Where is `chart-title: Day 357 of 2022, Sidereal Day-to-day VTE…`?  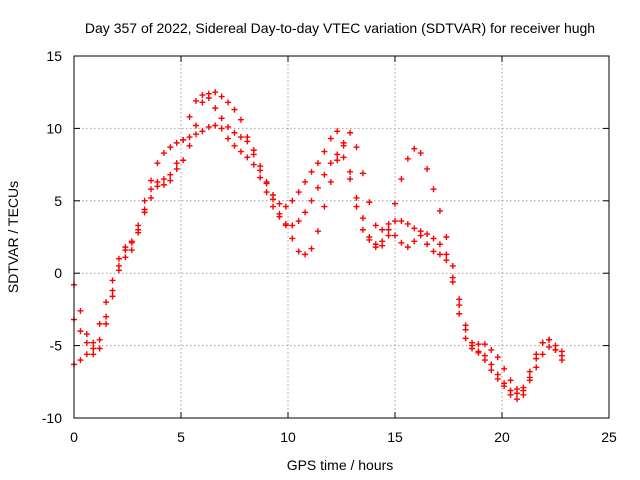 chart-title: Day 357 of 2022, Sidereal Day-to-day VTE… is located at coordinates (340, 28).